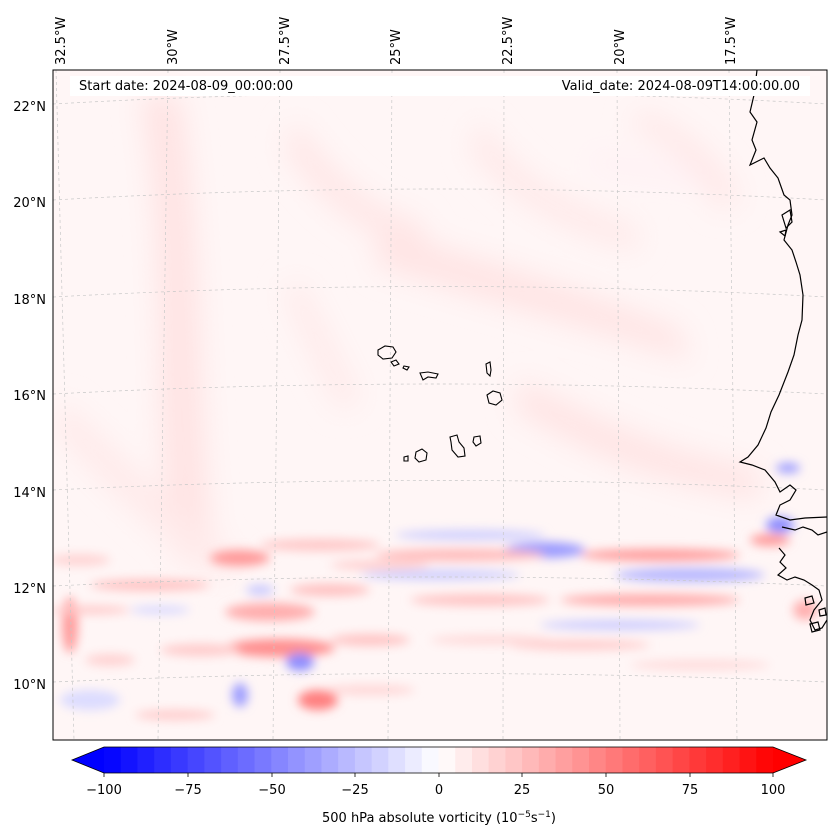 The image size is (837, 839). Describe the element at coordinates (187, 790) in the screenshot. I see `colorbar-tick-label: −75` at that location.